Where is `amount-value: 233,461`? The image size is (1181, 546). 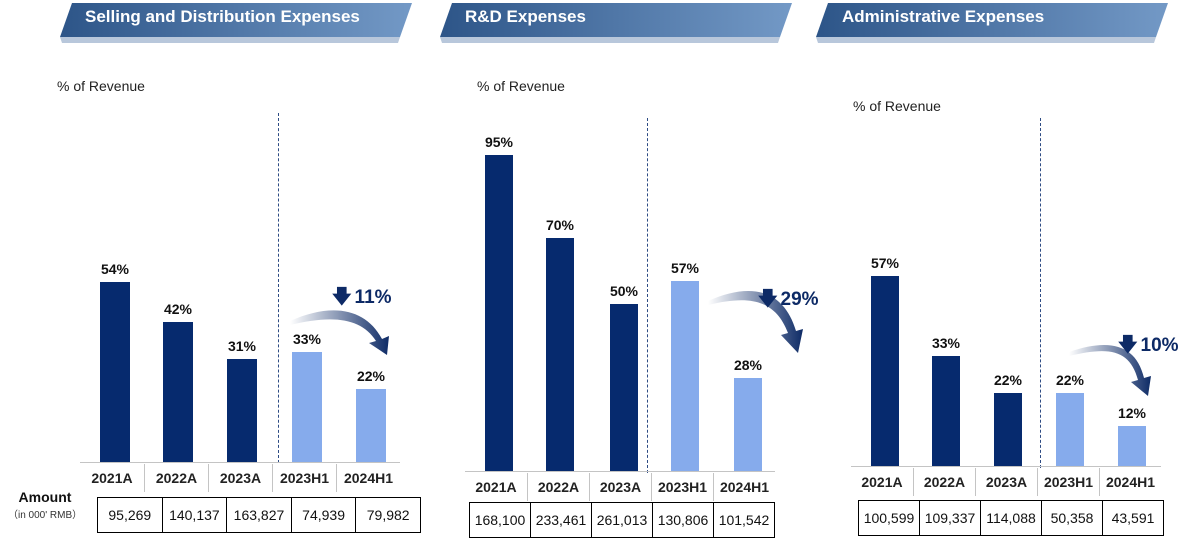
amount-value: 233,461 is located at coordinates (560, 520).